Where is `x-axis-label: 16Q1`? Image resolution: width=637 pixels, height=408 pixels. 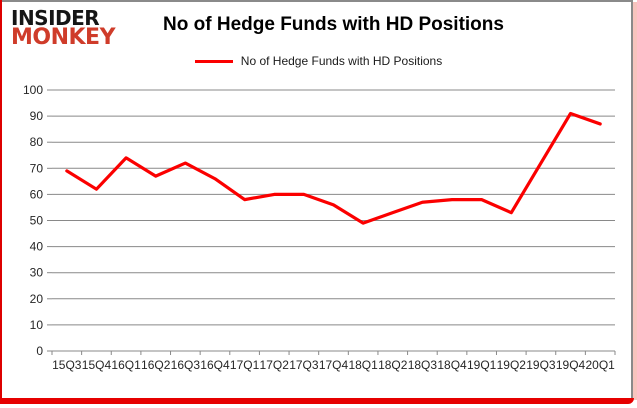 x-axis-label: 16Q1 is located at coordinates (126, 365).